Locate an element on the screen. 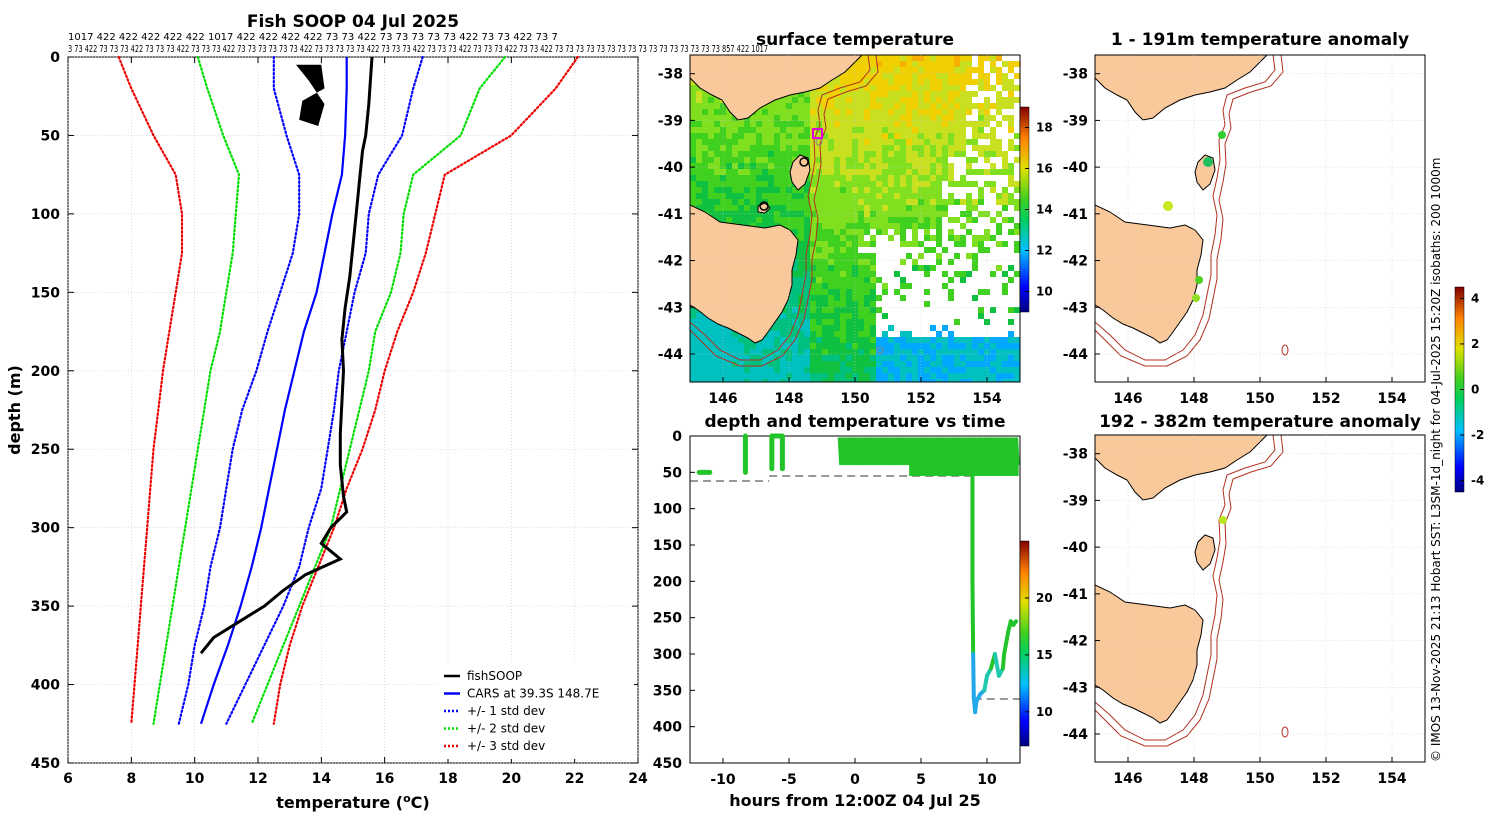 The image size is (1500, 820). dive-trace is located at coordinates (1003, 661).